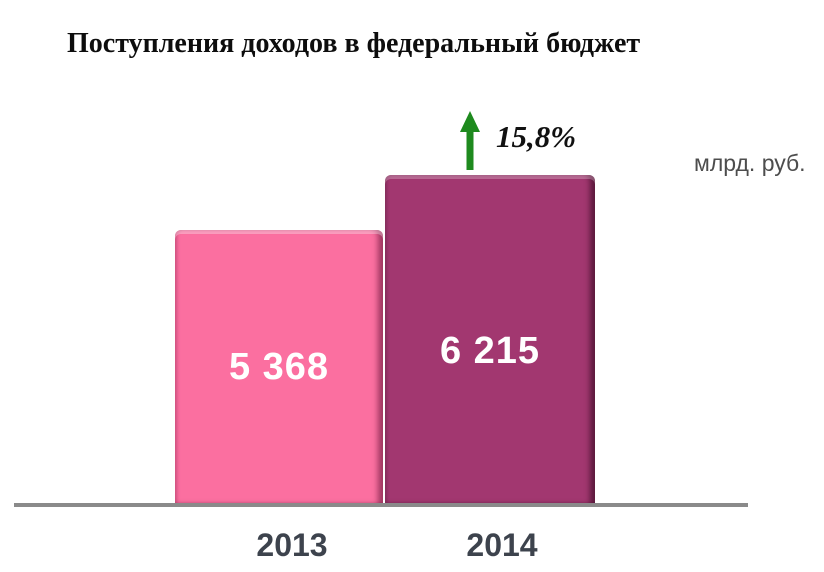 This screenshot has height=572, width=824. I want to click on up-arrow-shape, so click(470, 140).